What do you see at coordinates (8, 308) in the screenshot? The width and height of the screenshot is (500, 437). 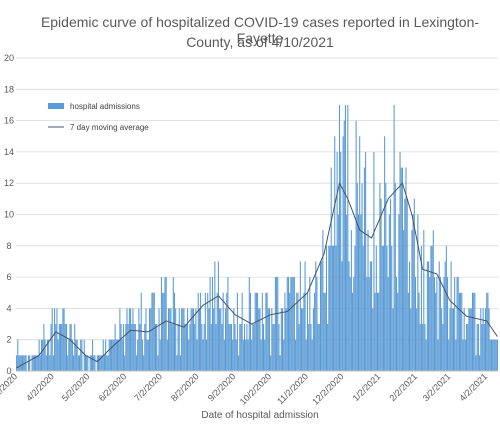 I see `y-tick-label: 4` at bounding box center [8, 308].